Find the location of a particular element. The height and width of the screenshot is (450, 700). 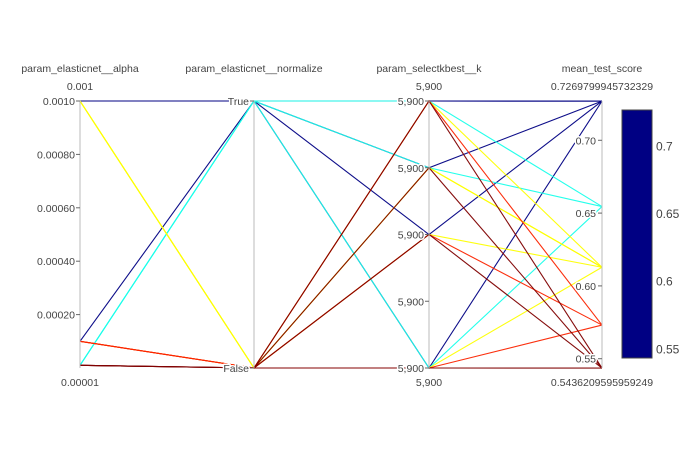

axis-max-label-3: 0.7269799945732329 is located at coordinates (602, 87).